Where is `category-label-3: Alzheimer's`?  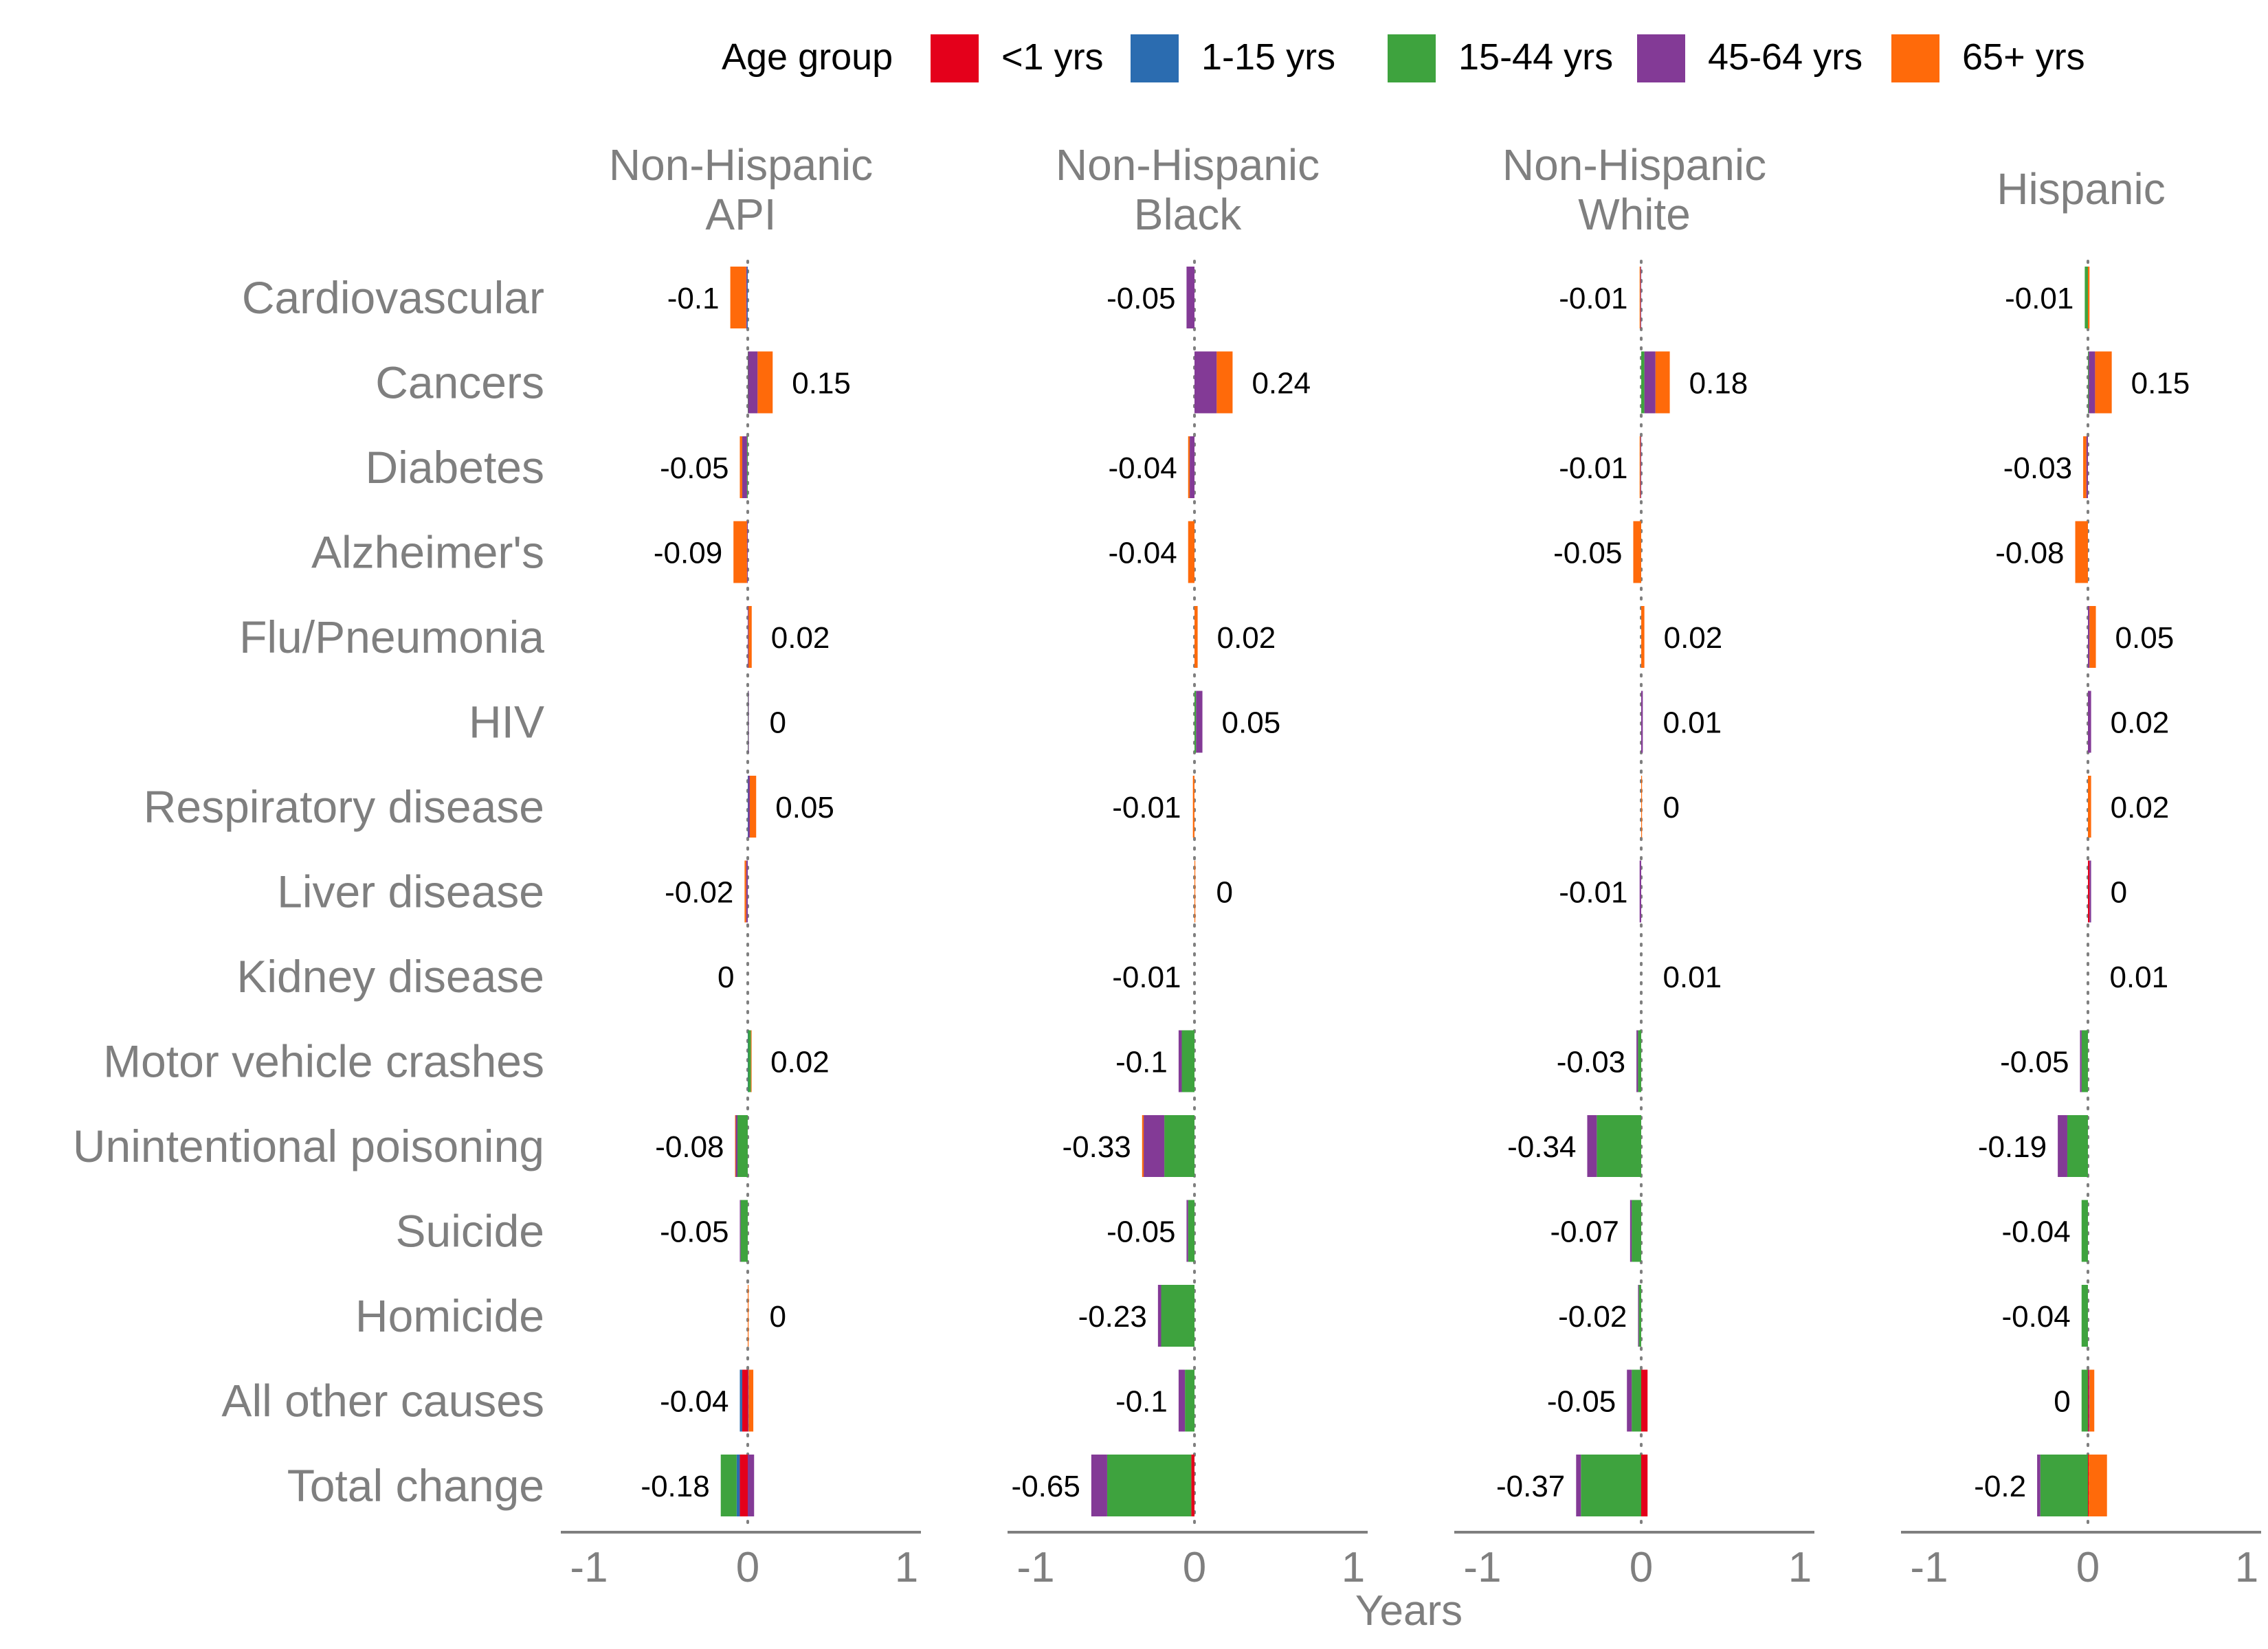
category-label-3: Alzheimer's is located at coordinates (427, 552).